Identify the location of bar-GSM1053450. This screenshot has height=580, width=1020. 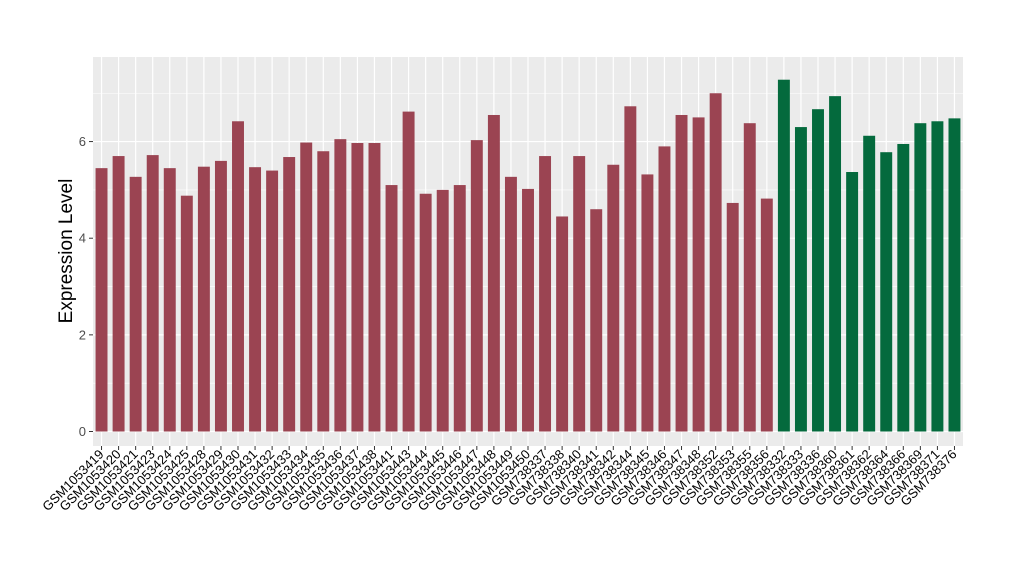
(528, 310).